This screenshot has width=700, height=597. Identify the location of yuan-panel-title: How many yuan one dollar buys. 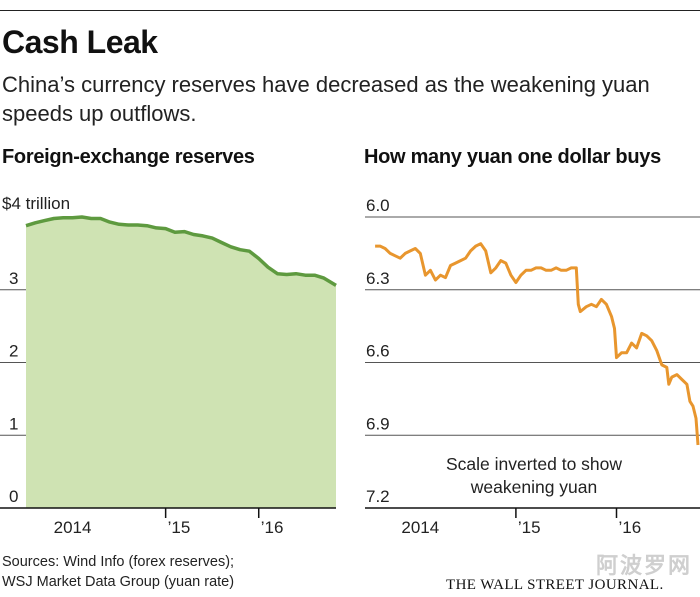
(512, 157).